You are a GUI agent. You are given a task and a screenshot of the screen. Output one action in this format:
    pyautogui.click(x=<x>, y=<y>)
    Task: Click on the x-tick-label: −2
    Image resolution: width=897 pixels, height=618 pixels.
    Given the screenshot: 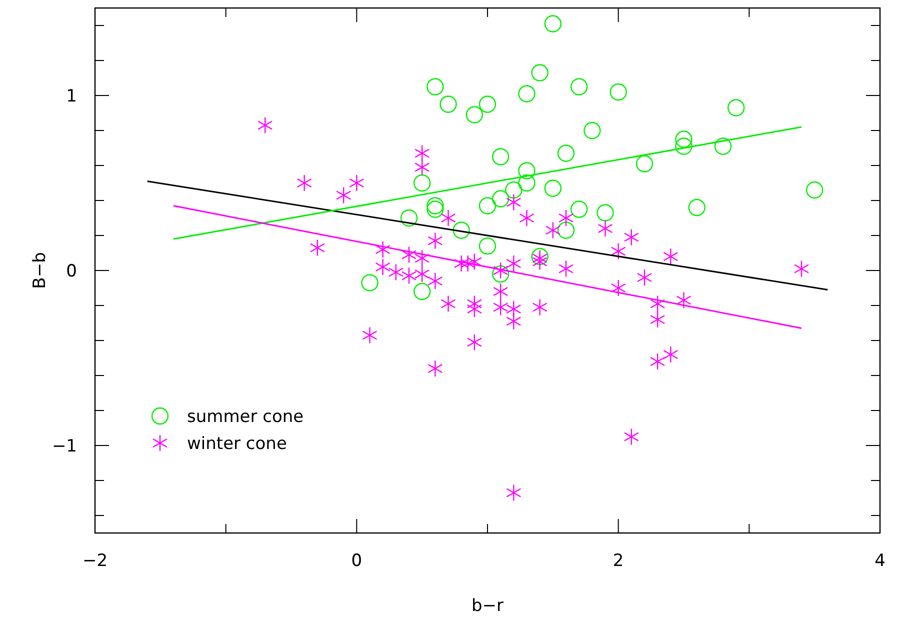 What is the action you would take?
    pyautogui.click(x=95, y=561)
    